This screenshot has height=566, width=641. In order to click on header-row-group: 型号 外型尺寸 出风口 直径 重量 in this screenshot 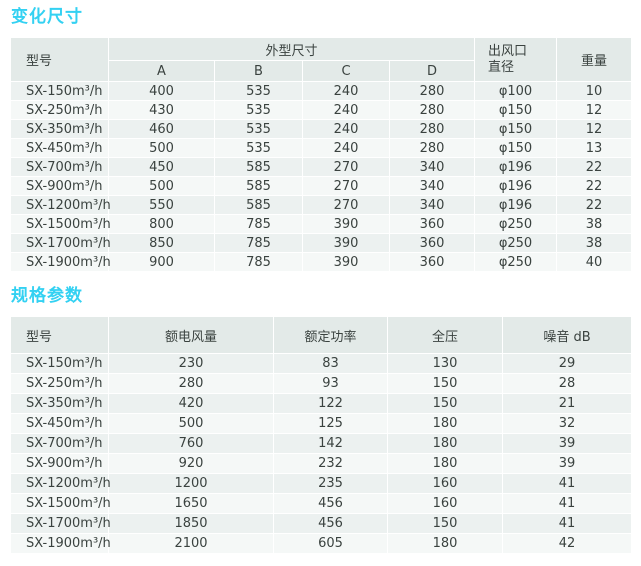, I will do `click(321, 59)`.